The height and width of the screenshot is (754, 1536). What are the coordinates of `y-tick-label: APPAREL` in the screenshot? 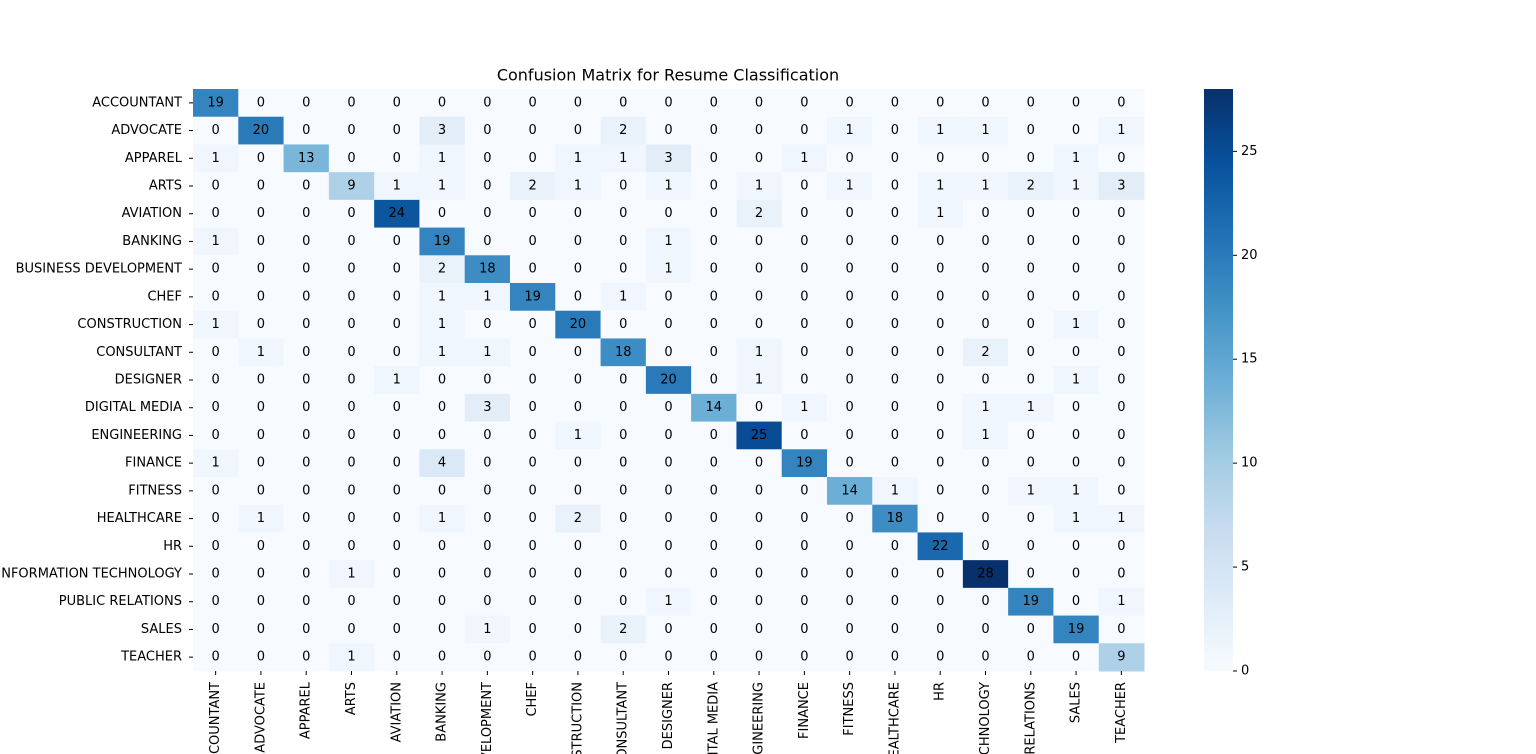 It's located at (154, 158).